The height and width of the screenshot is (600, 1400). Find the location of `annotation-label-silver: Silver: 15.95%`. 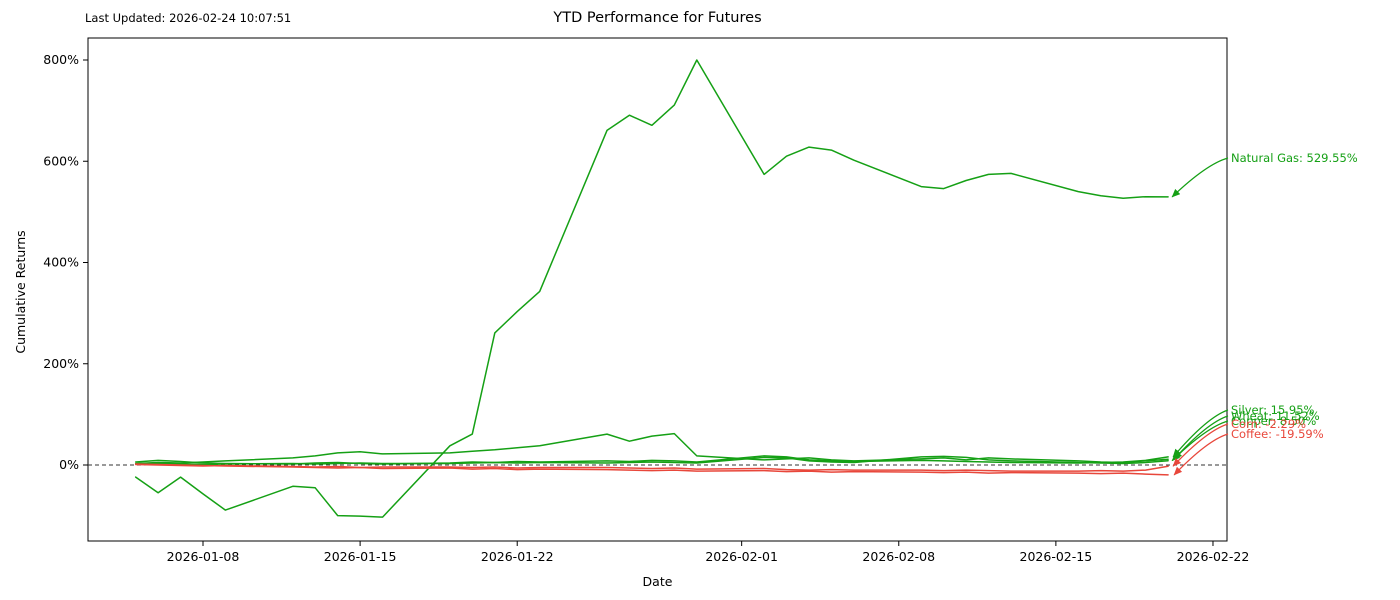

annotation-label-silver: Silver: 15.95% is located at coordinates (1273, 410).